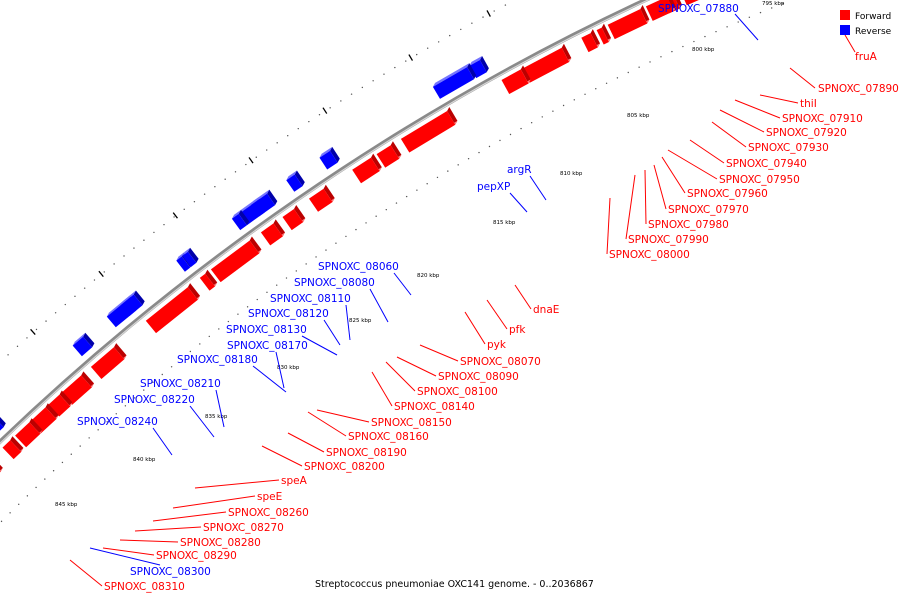  What do you see at coordinates (411, 423) in the screenshot?
I see `gene-label-forward: SPNOXC_08150` at bounding box center [411, 423].